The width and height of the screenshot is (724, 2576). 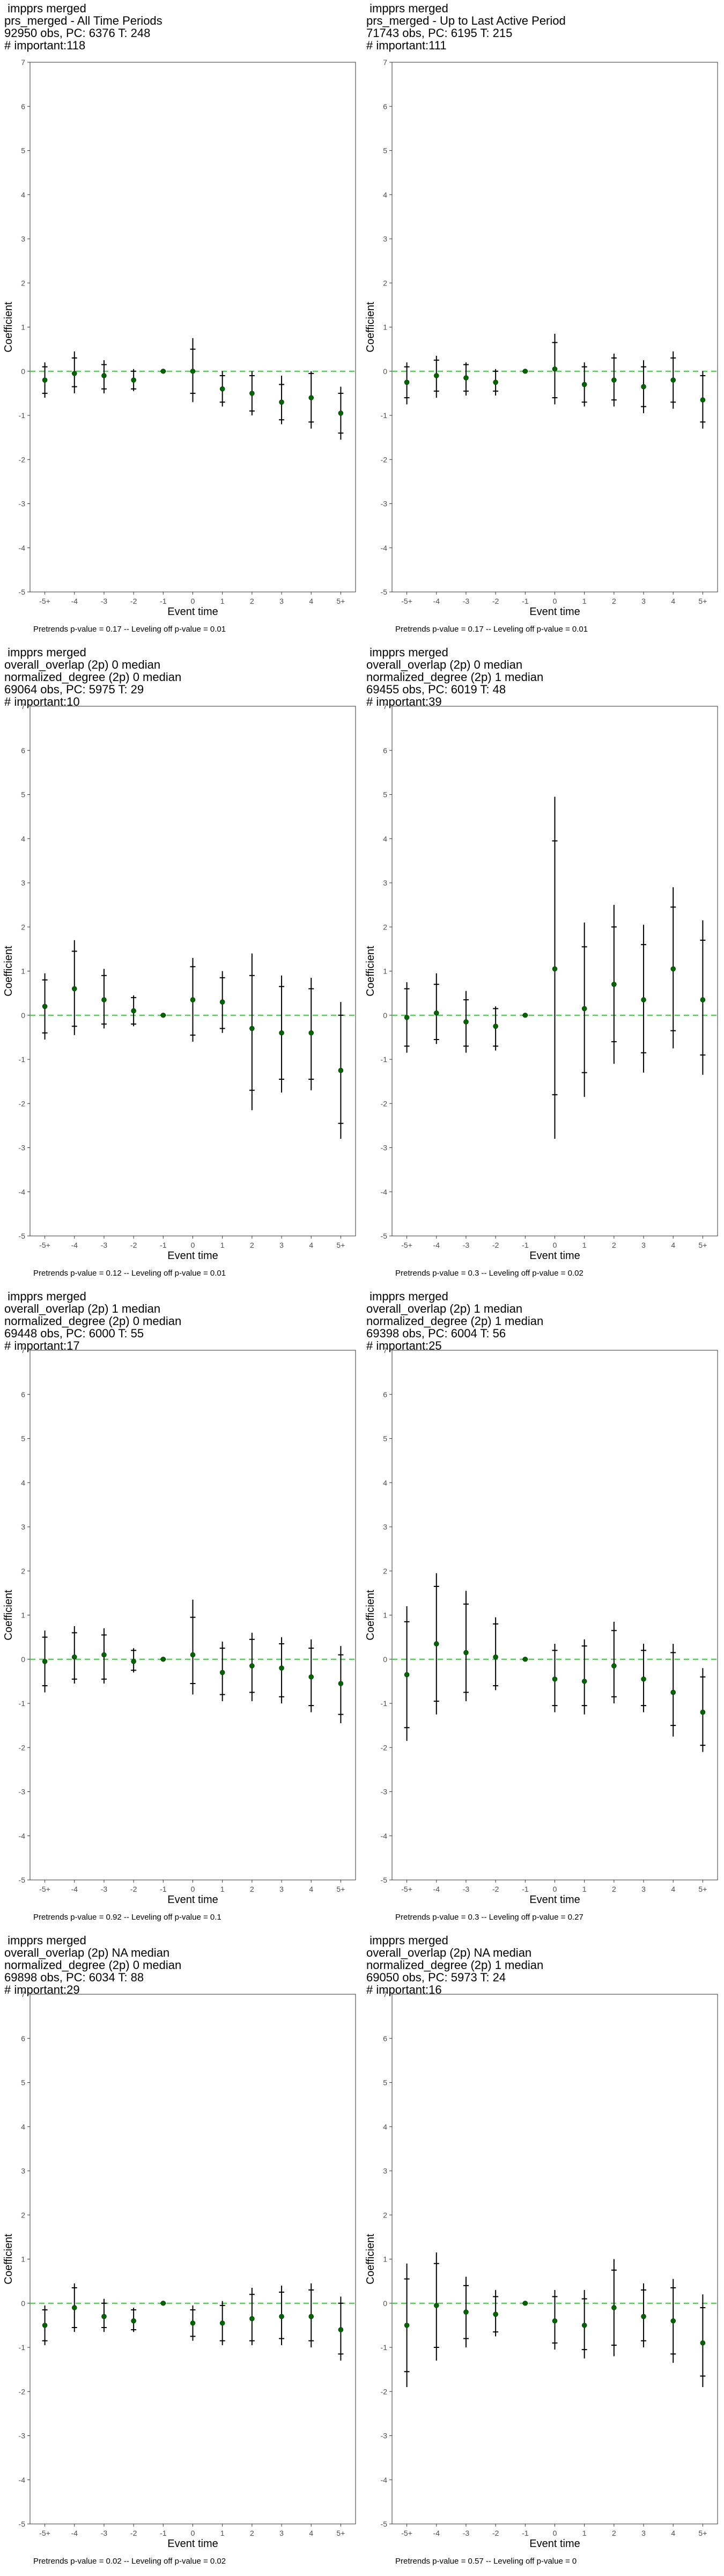 I want to click on y-tick-label: -5, so click(x=22, y=1236).